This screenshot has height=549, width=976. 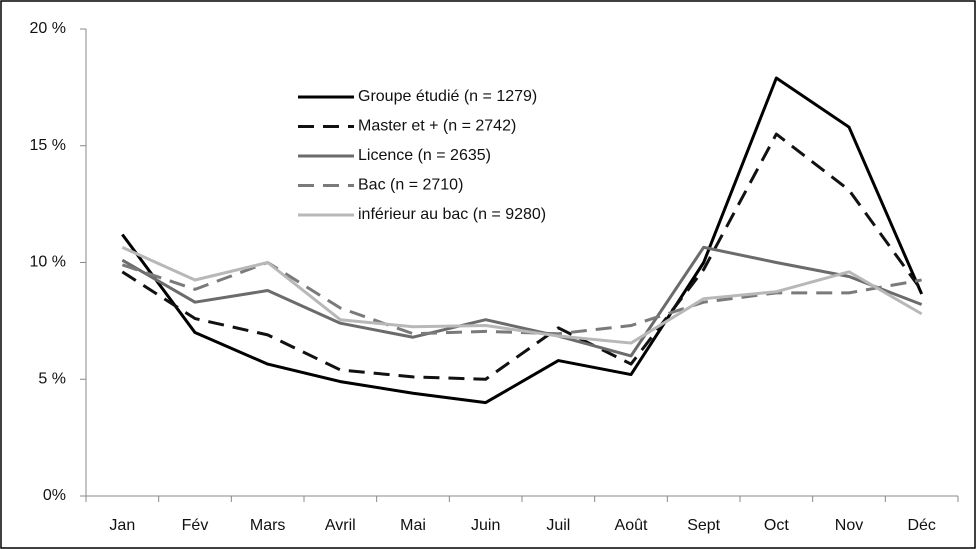 I want to click on legend-label: Licence (n = 2635), so click(x=424, y=155).